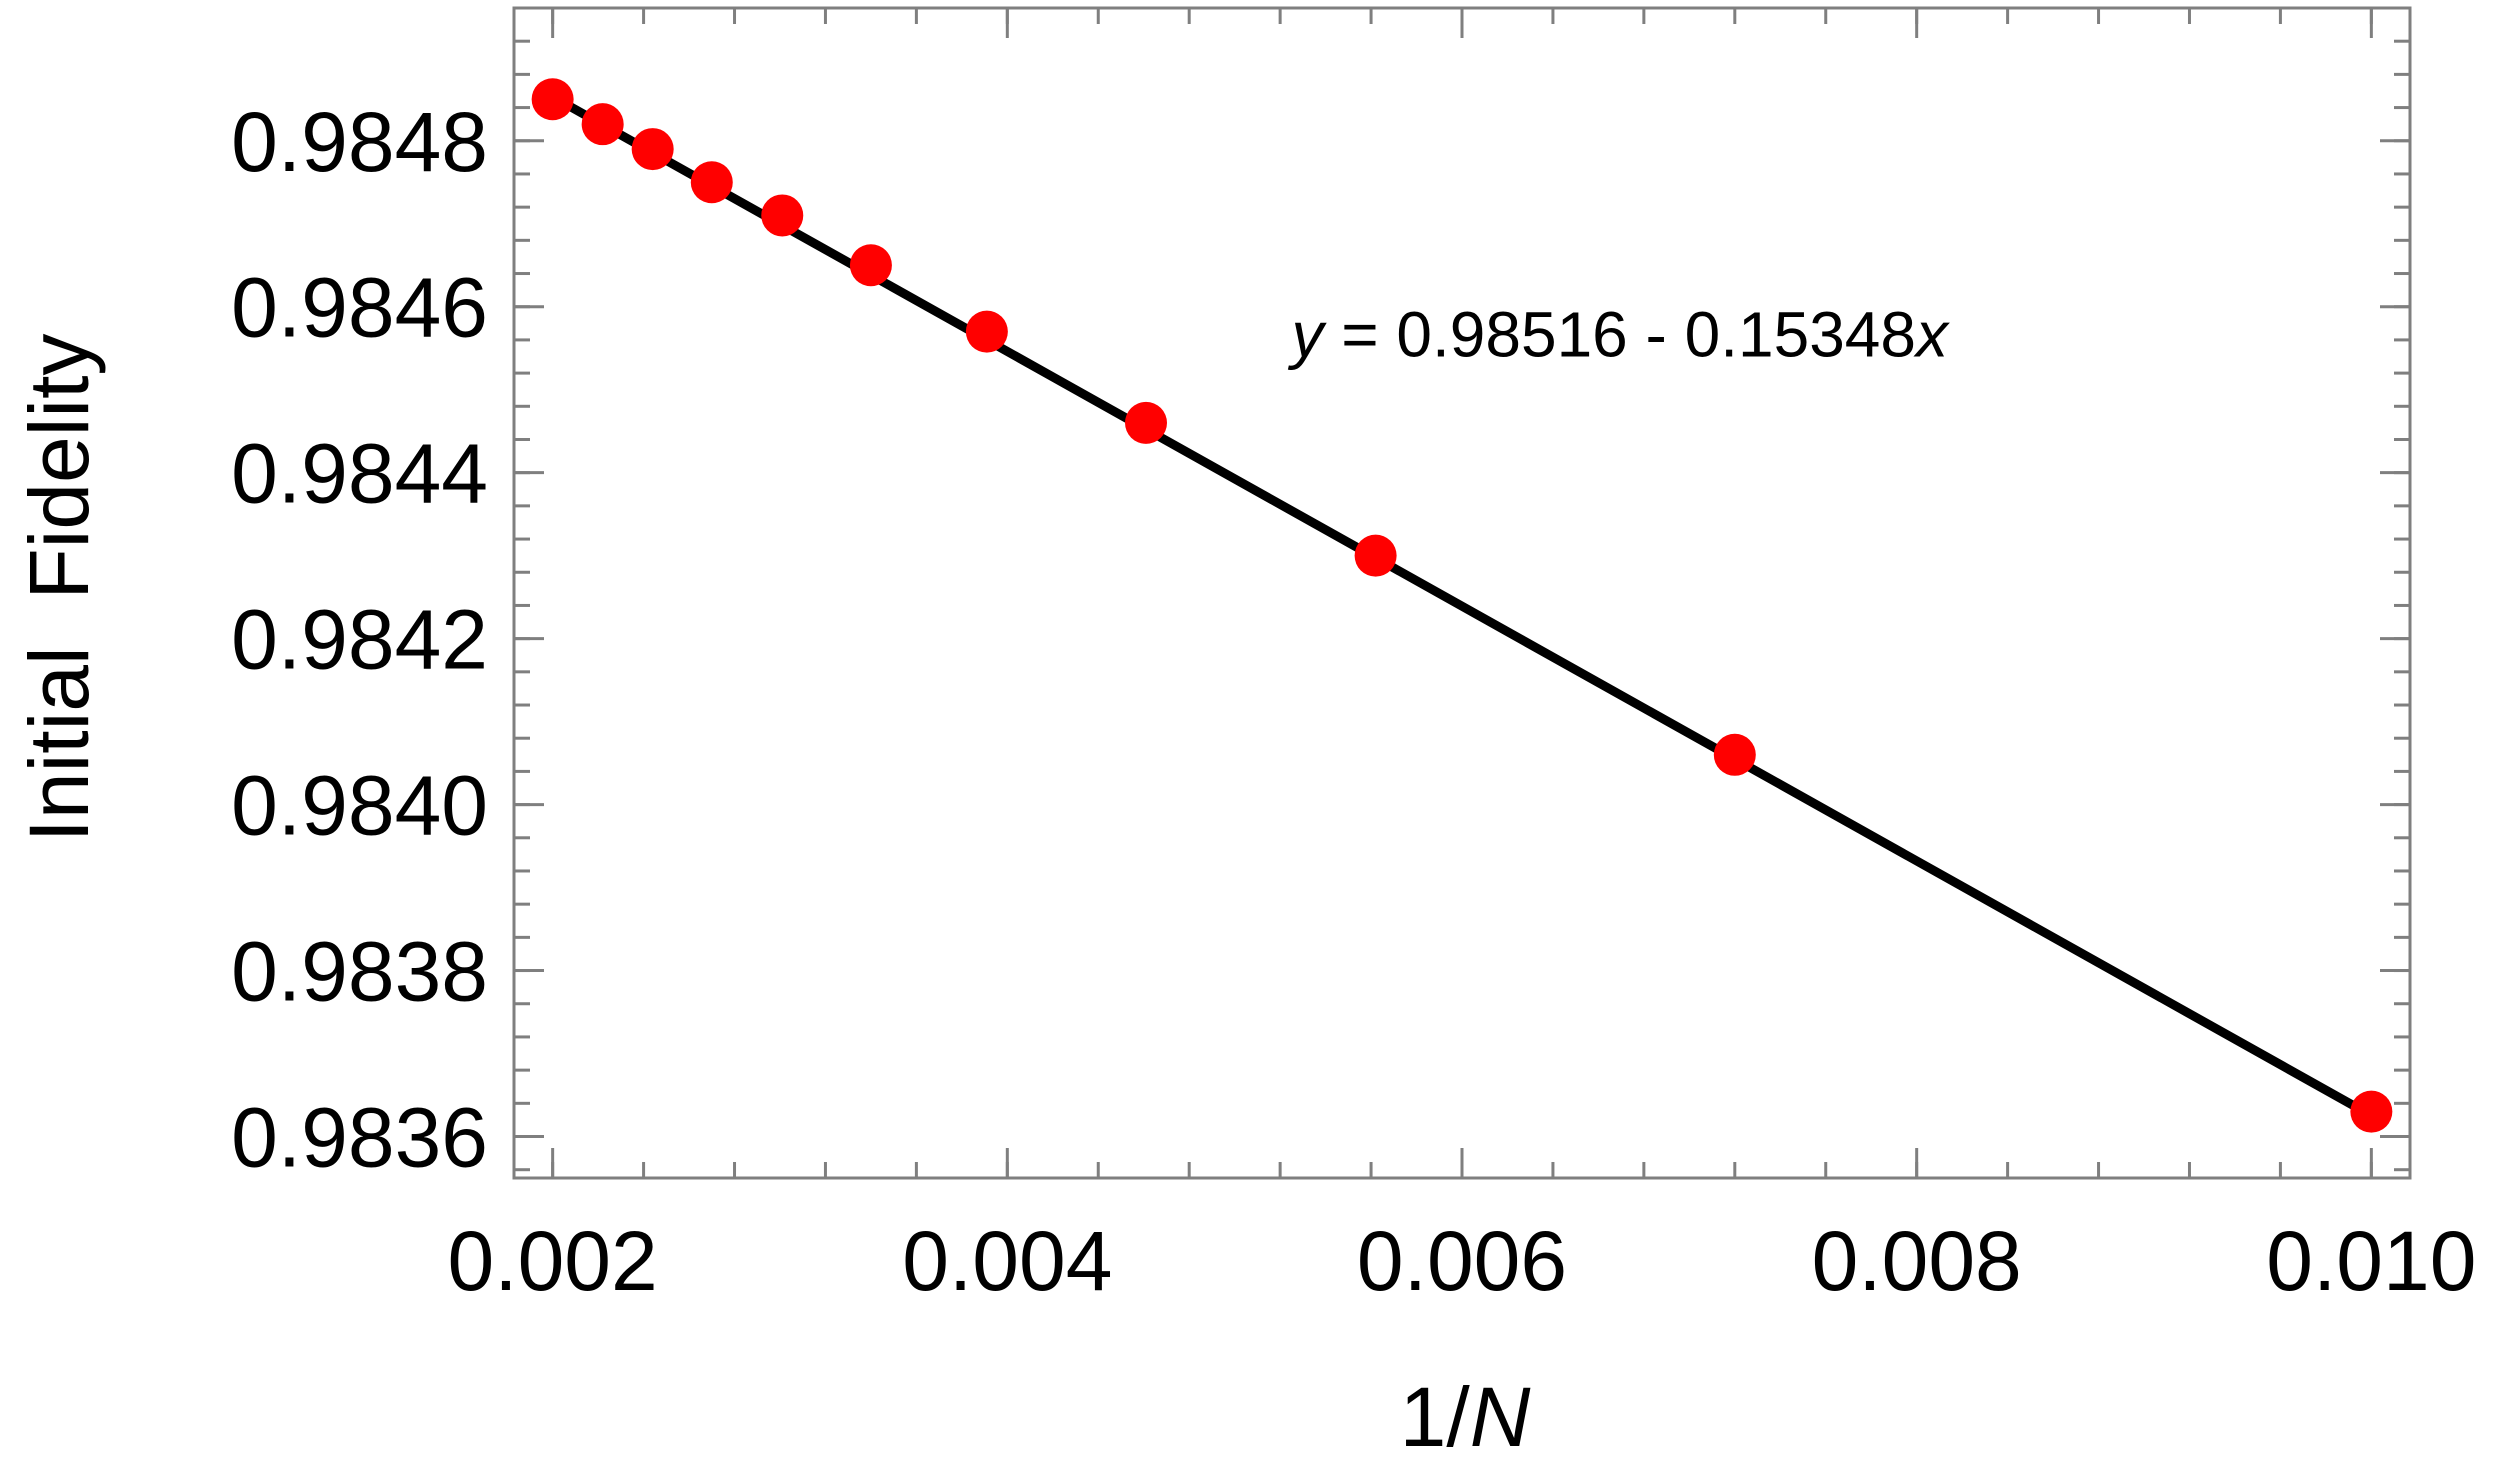  What do you see at coordinates (59, 588) in the screenshot?
I see `y-axis-label: Initial Fidelity` at bounding box center [59, 588].